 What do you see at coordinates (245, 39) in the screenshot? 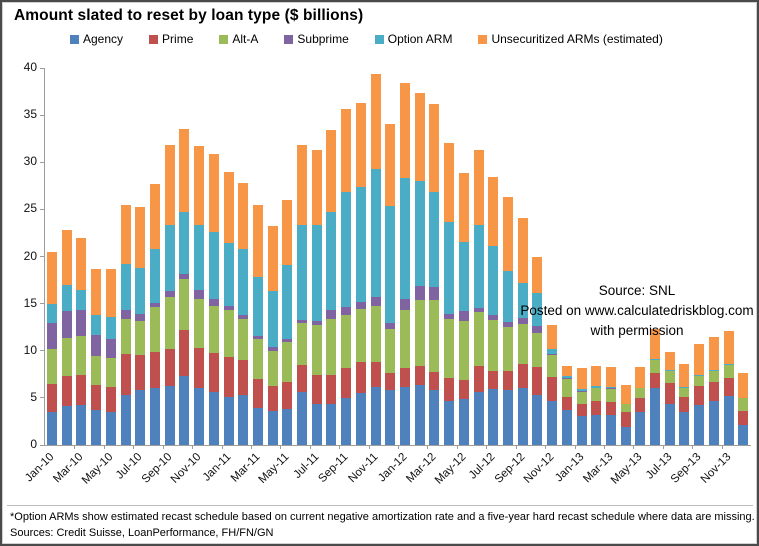
I see `legend-label: Alt-A` at bounding box center [245, 39].